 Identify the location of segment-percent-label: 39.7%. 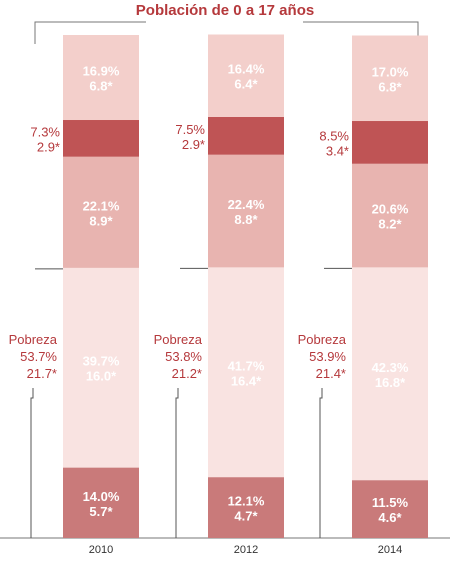
(101, 361).